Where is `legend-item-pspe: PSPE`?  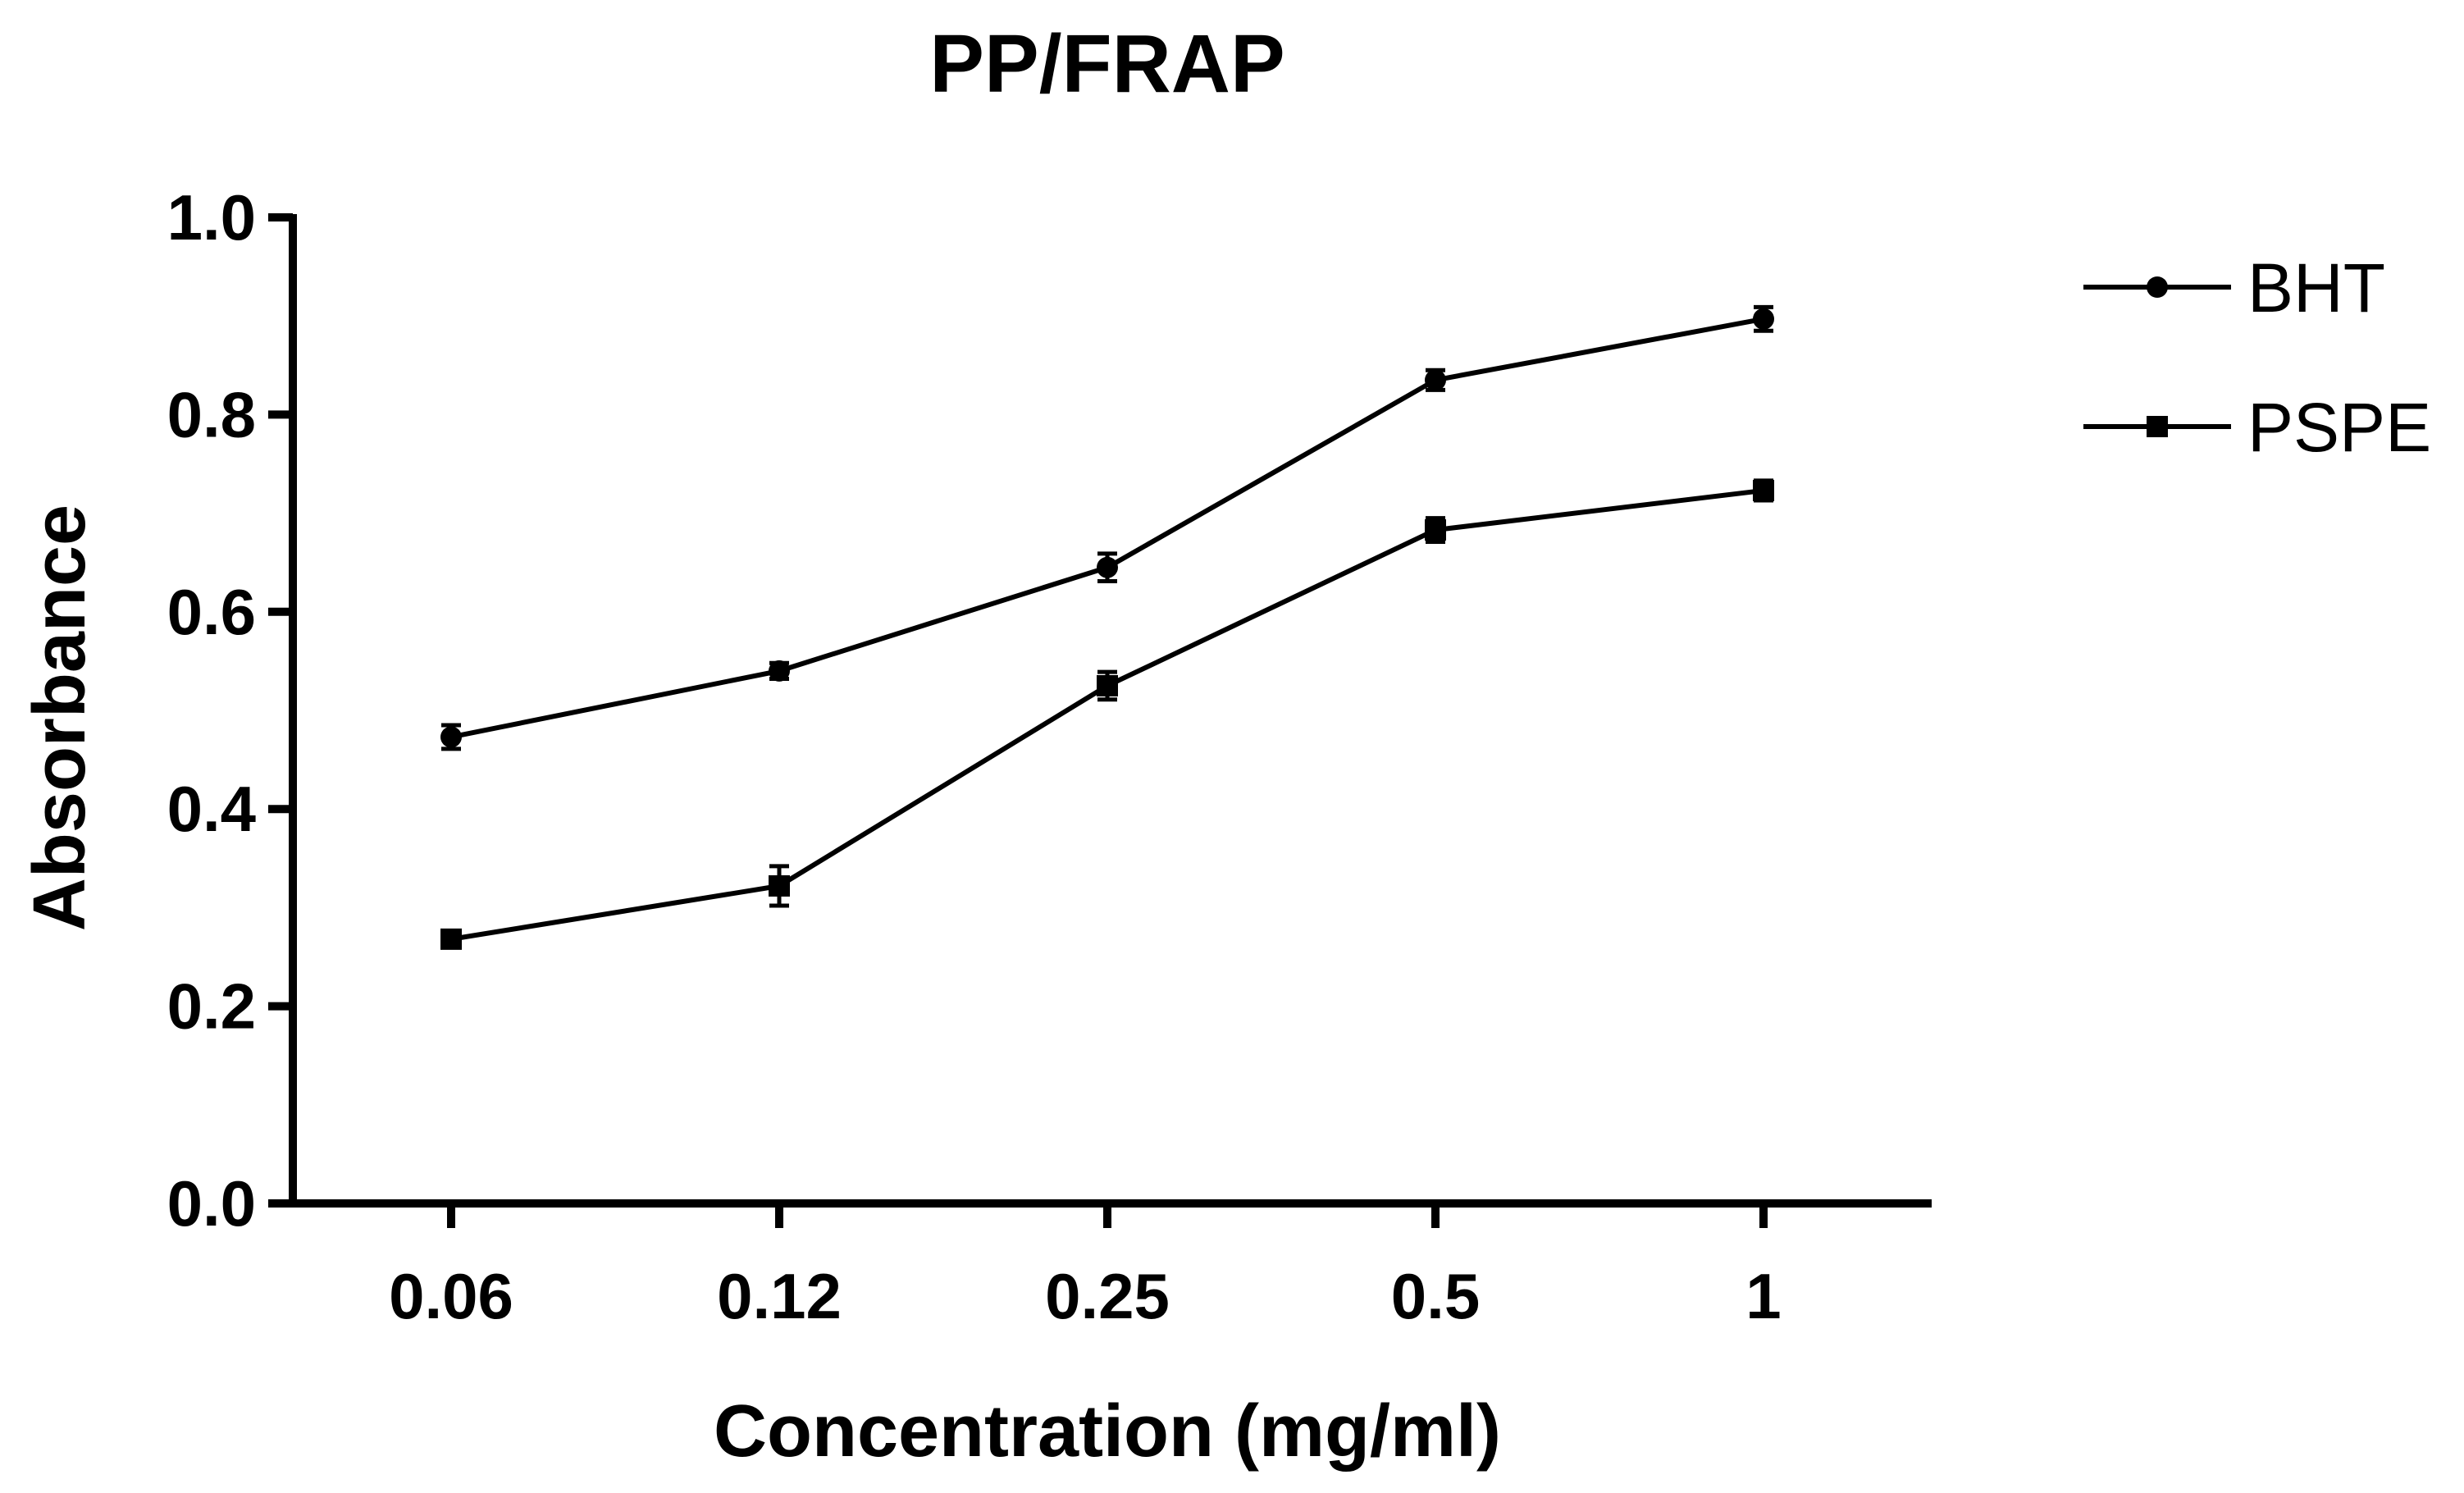
legend-item-pspe: PSPE is located at coordinates (2257, 427).